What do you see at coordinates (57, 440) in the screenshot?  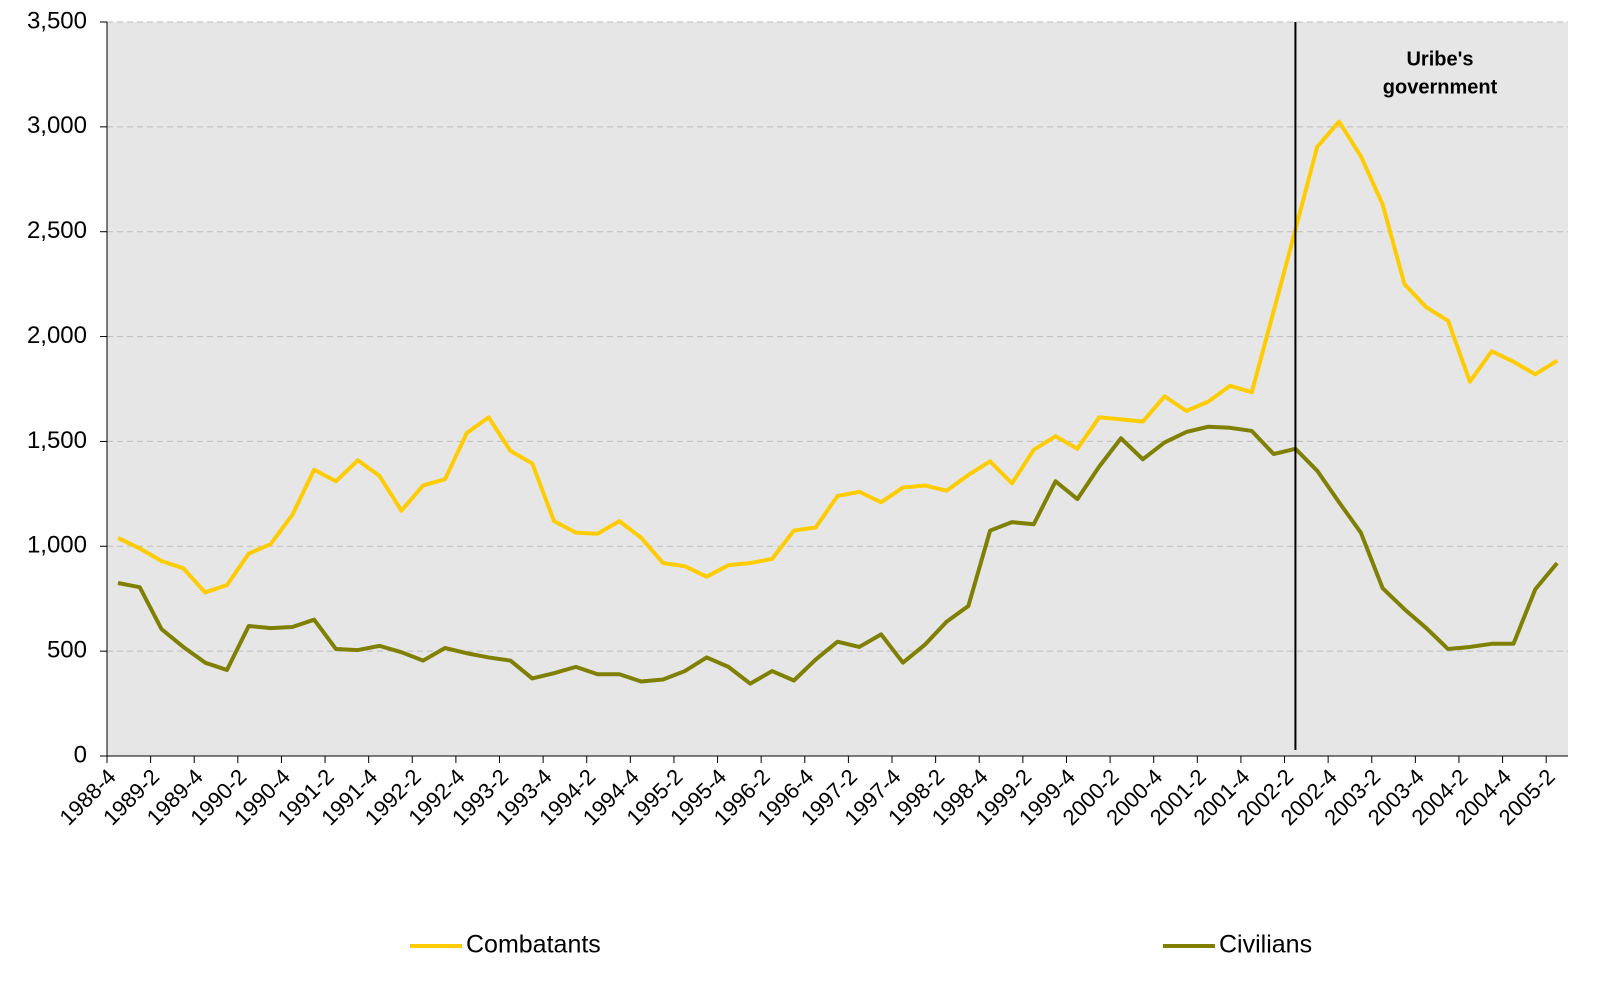 I see `y-tick-label: 1,500` at bounding box center [57, 440].